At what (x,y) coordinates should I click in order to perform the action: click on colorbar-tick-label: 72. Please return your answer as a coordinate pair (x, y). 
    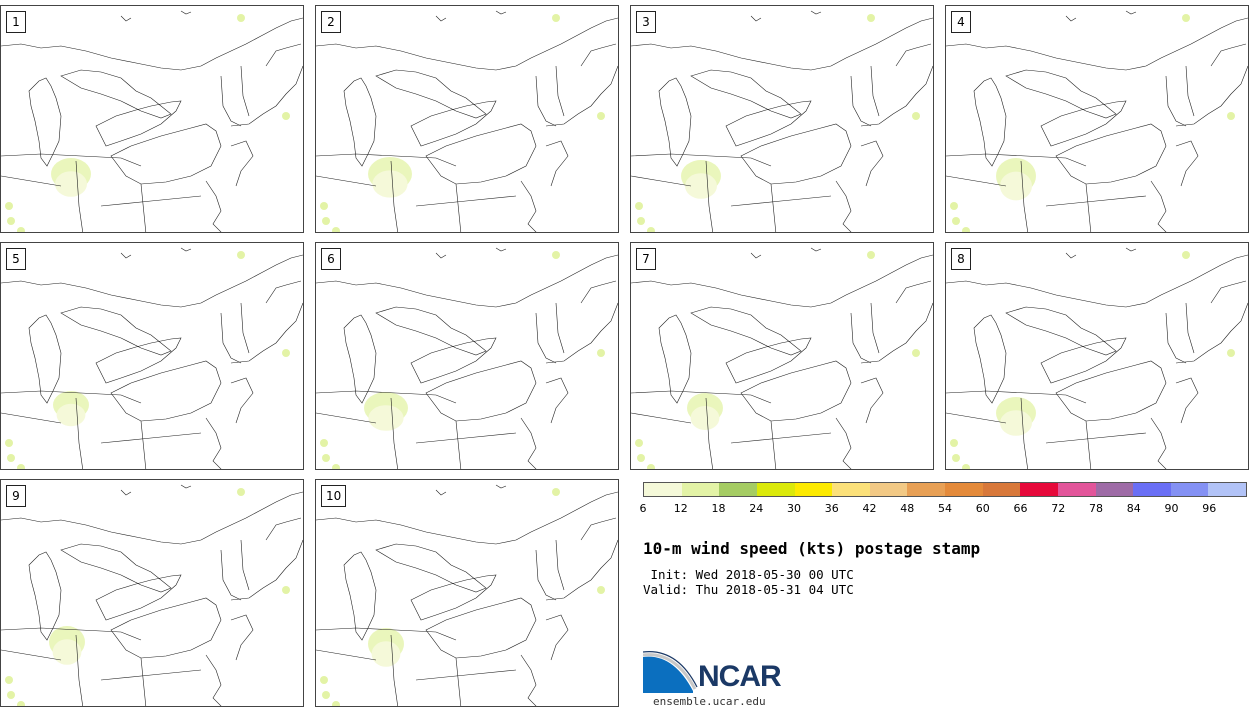
    Looking at the image, I should click on (1058, 508).